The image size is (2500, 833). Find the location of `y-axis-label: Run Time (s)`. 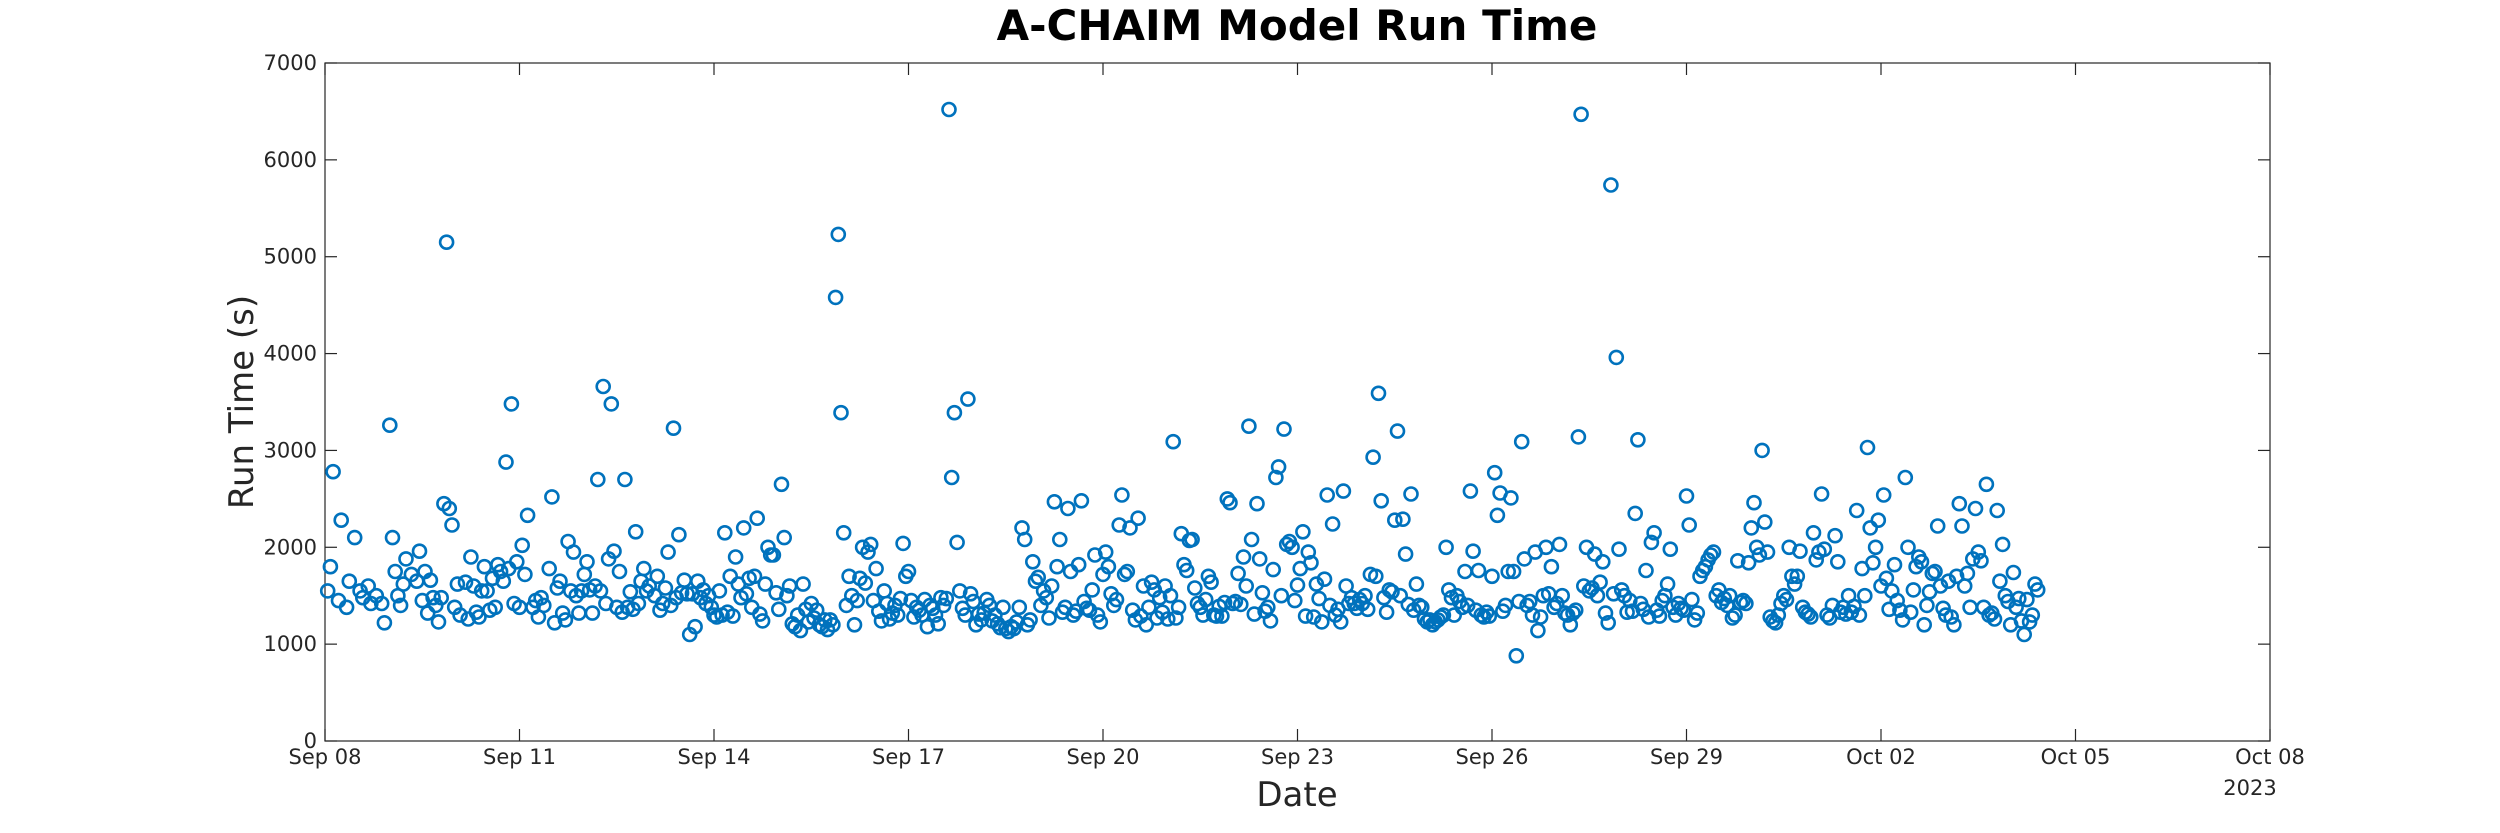

y-axis-label: Run Time (s) is located at coordinates (242, 402).